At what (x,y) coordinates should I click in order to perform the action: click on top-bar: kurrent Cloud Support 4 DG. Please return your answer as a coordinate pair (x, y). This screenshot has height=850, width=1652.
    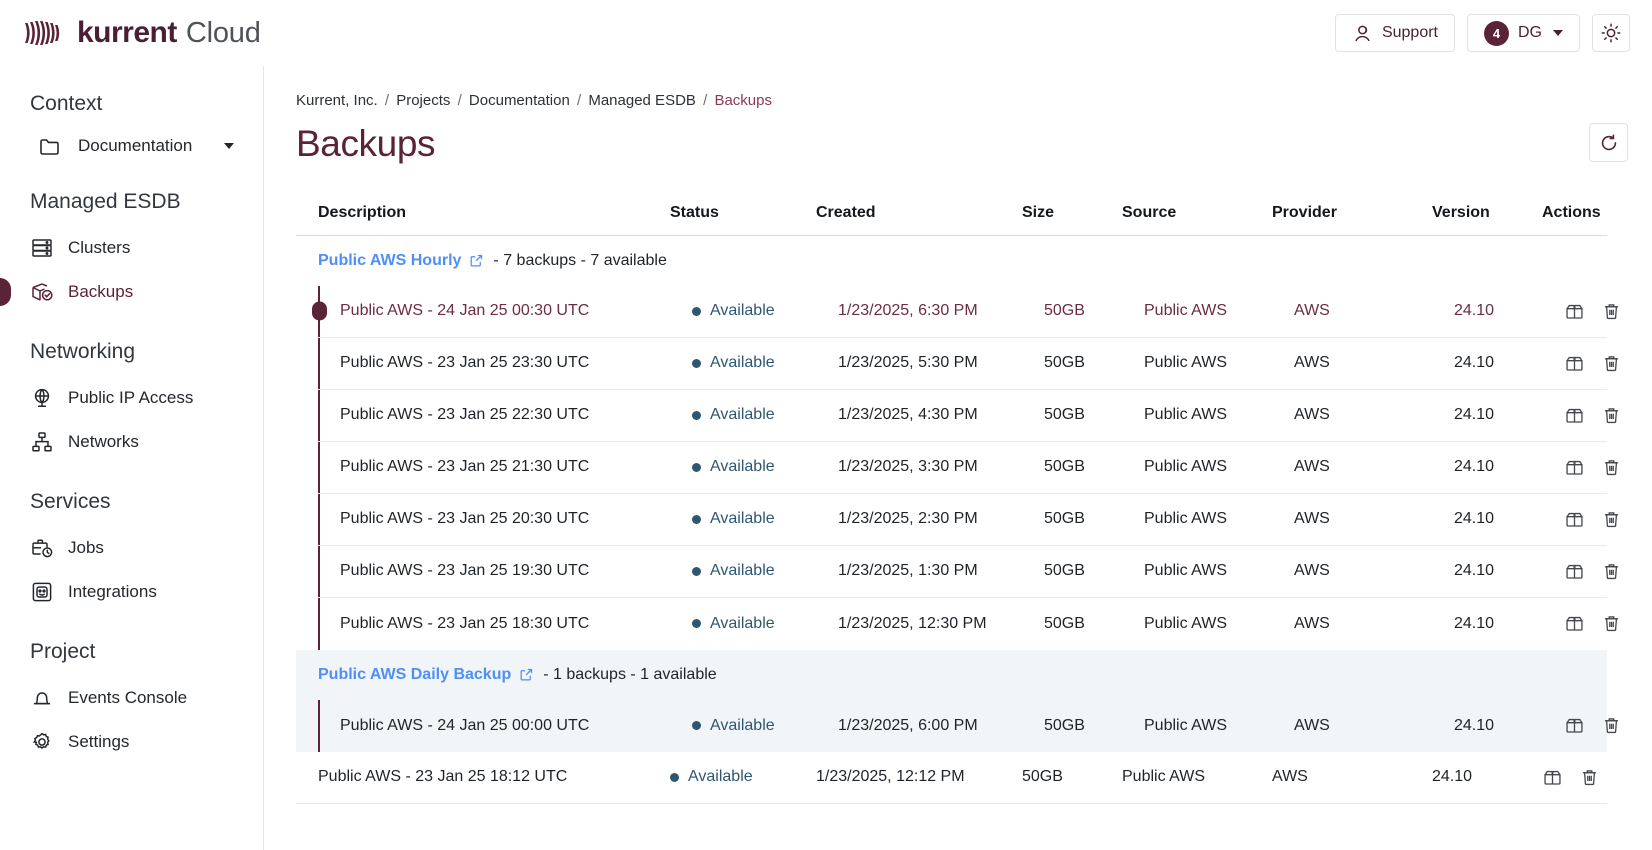
    Looking at the image, I should click on (826, 33).